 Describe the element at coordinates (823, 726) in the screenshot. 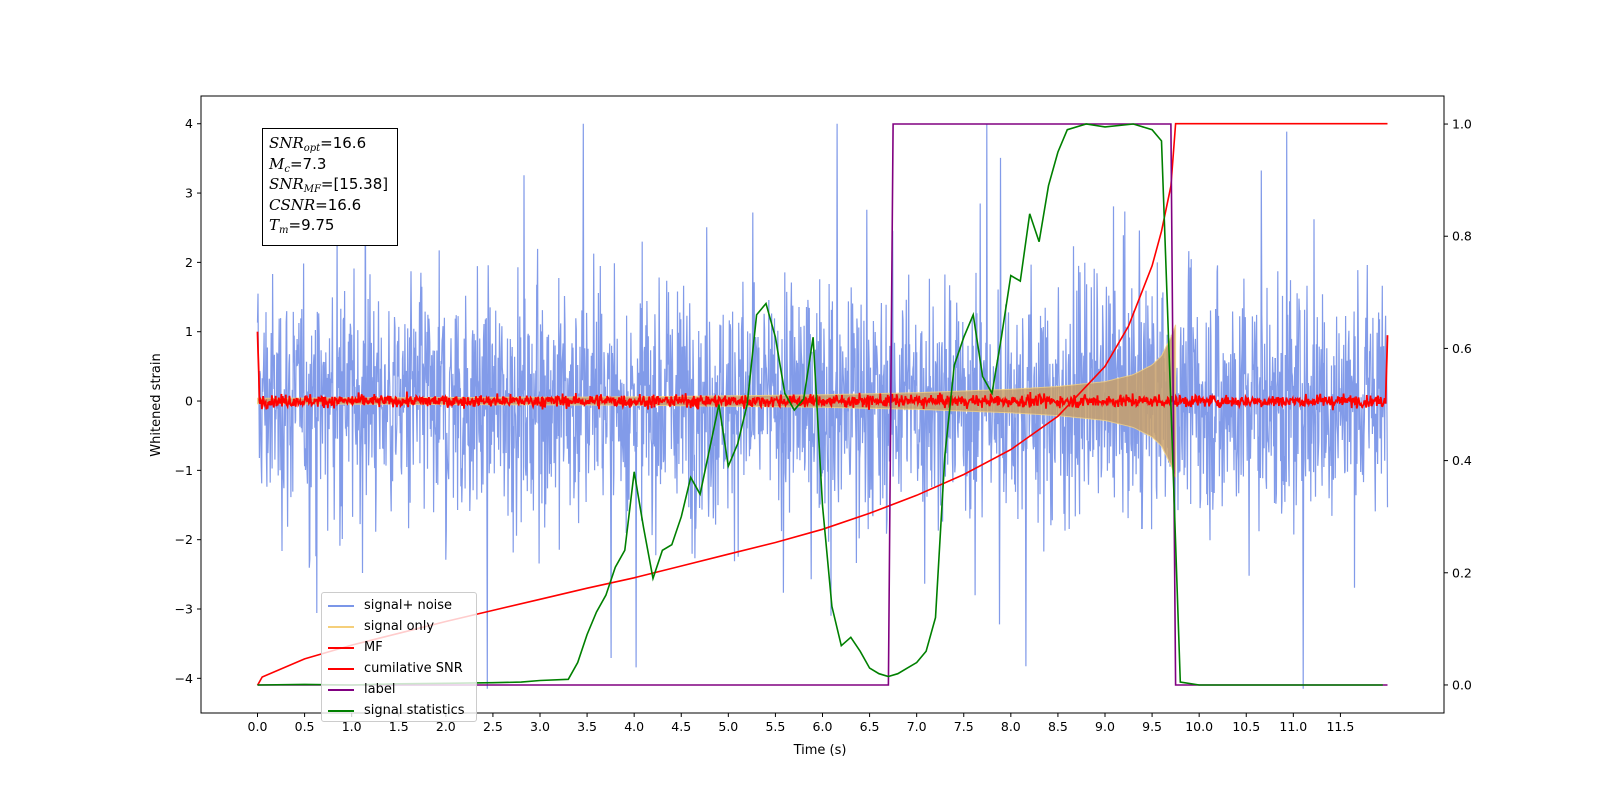

I see `x-tick-label: 6.0` at that location.